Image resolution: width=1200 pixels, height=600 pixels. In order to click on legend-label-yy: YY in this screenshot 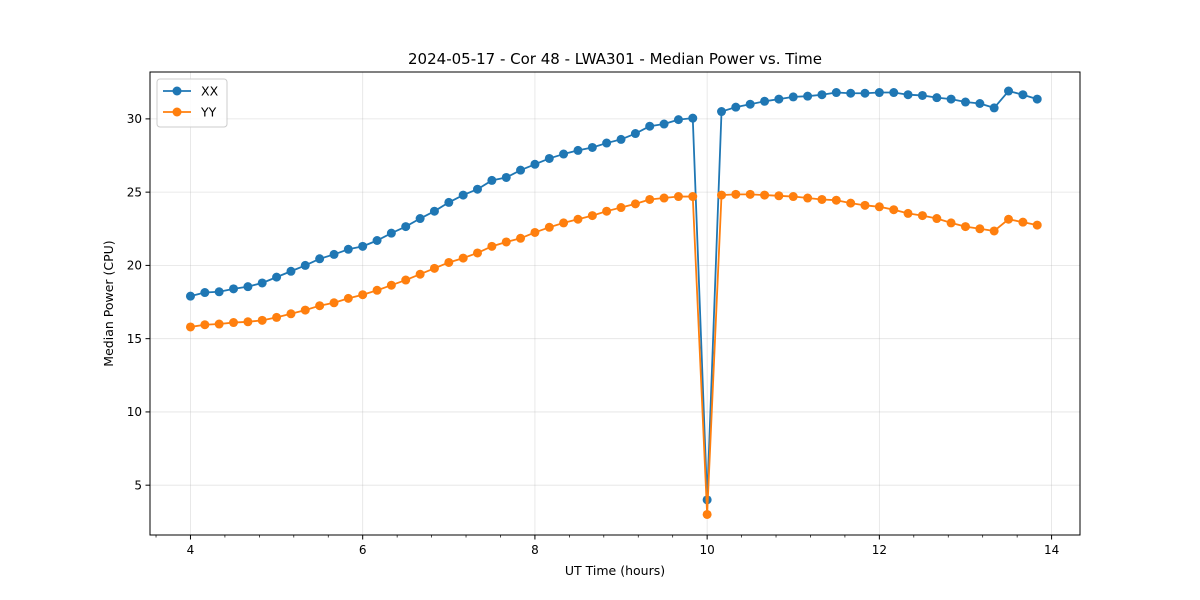, I will do `click(208, 112)`.